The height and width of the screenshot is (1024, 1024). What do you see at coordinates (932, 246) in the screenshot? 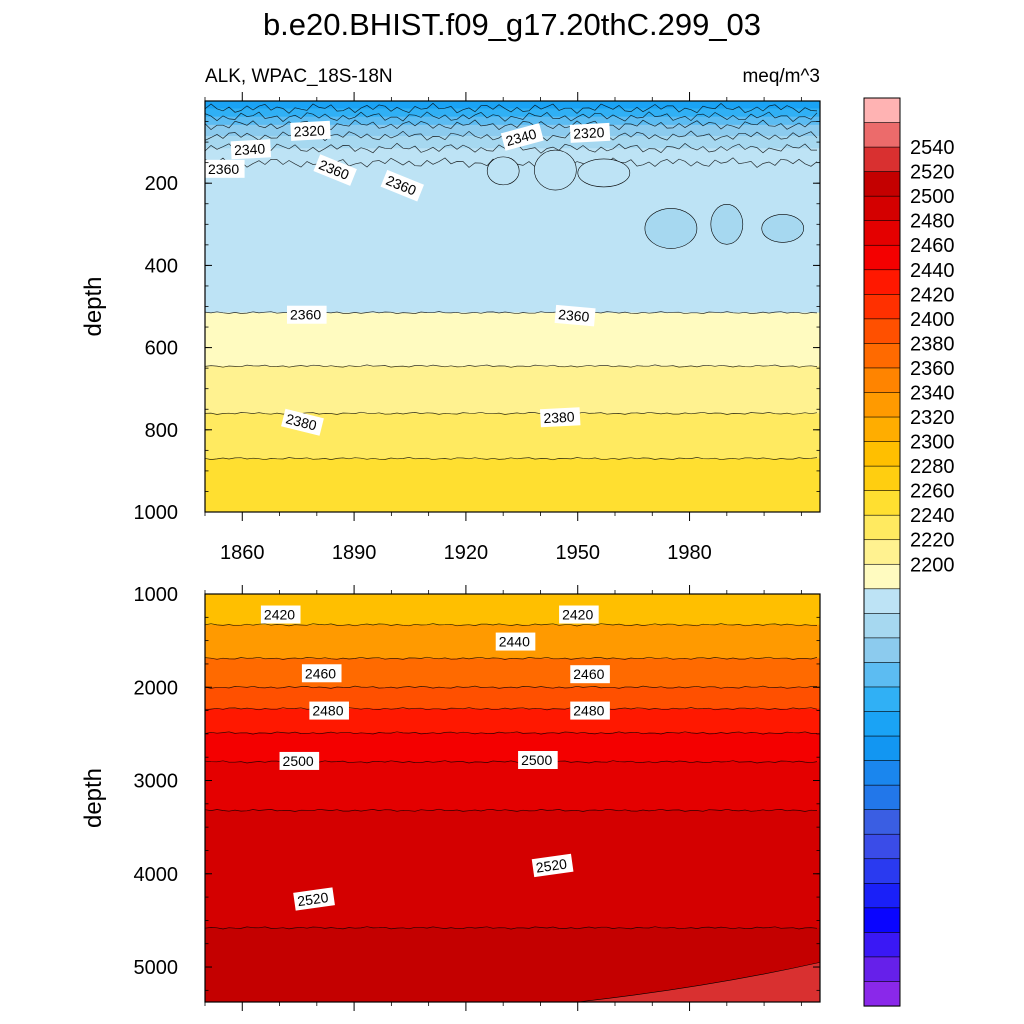
I see `colorbar-tick-label: 2460` at bounding box center [932, 246].